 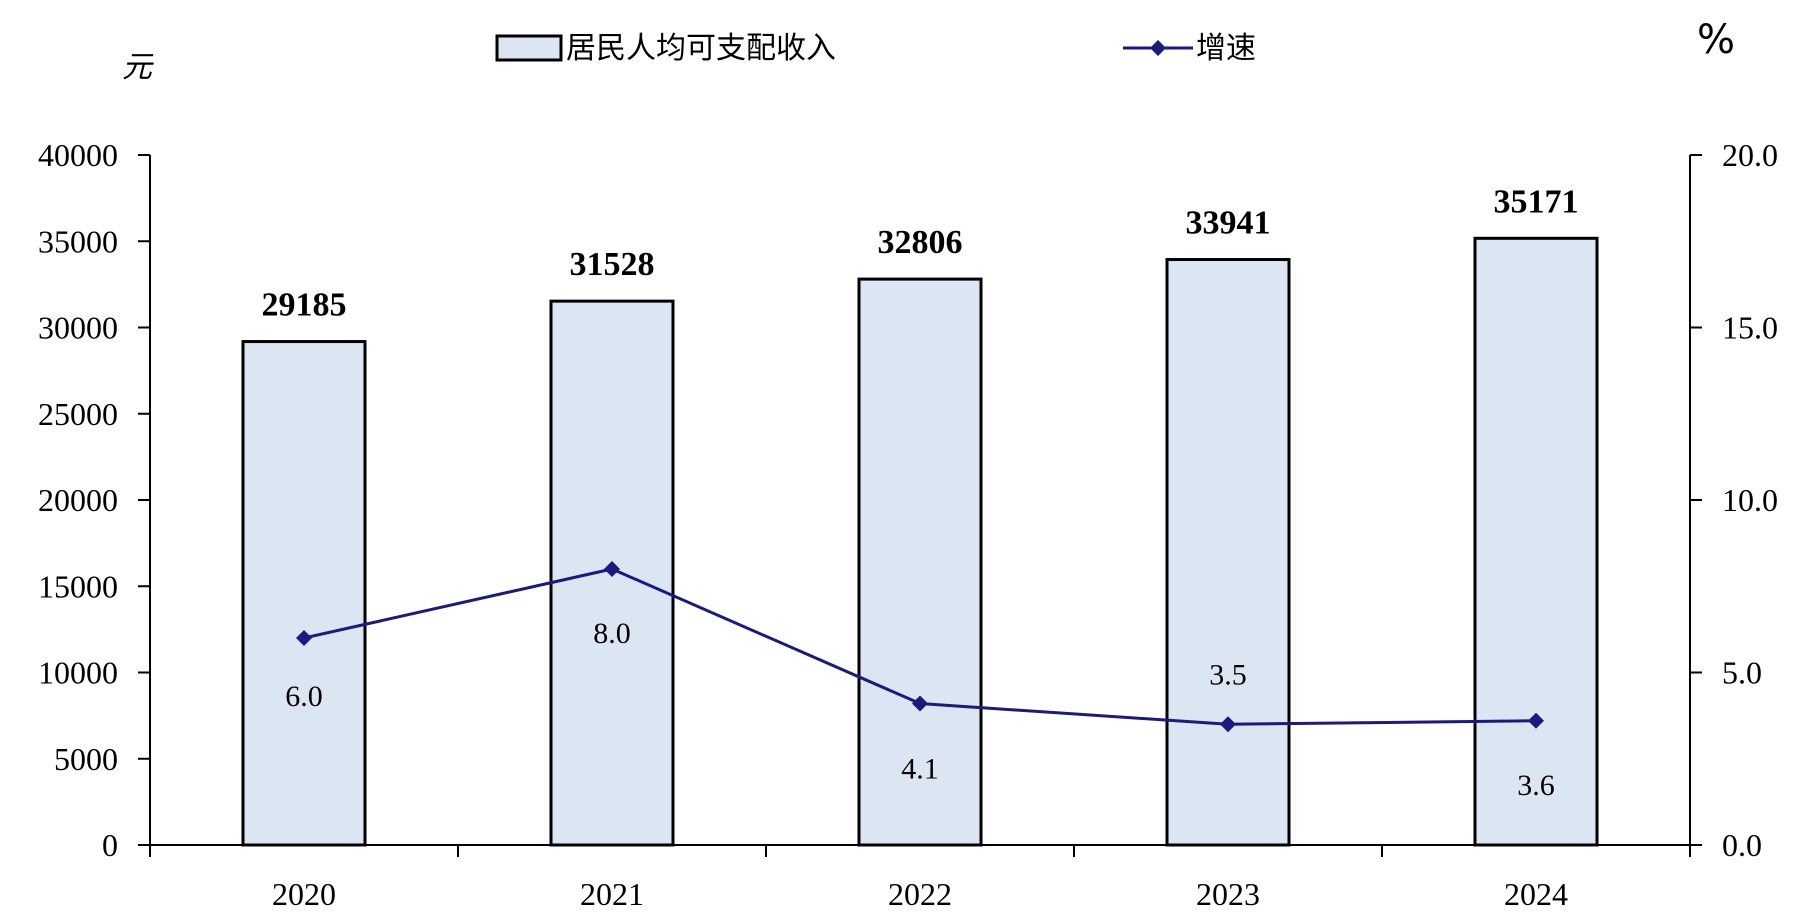 What do you see at coordinates (78, 586) in the screenshot?
I see `left-tick-label: 15000` at bounding box center [78, 586].